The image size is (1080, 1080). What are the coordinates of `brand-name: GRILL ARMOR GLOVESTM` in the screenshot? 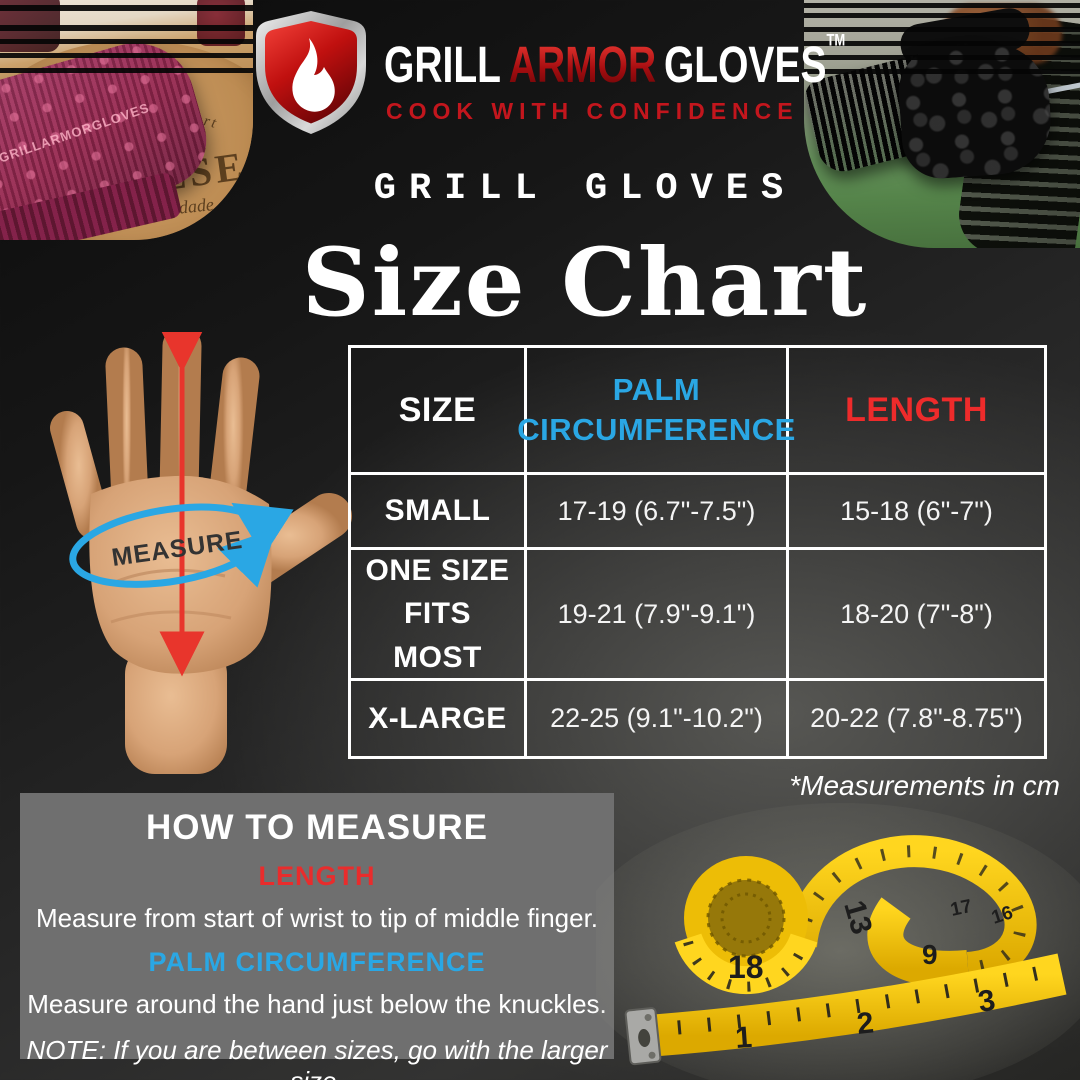 It's located at (614, 62).